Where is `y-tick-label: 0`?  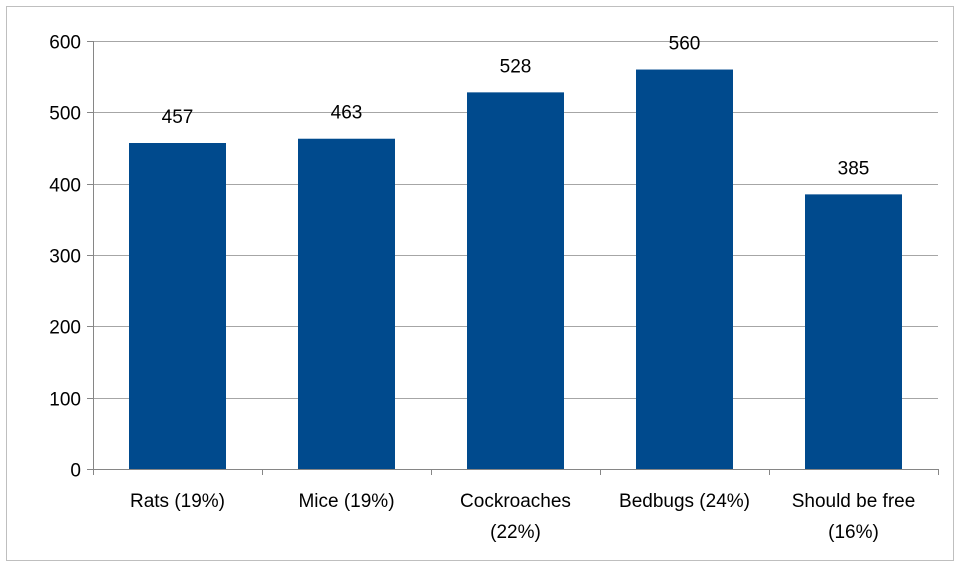
y-tick-label: 0 is located at coordinates (75, 471).